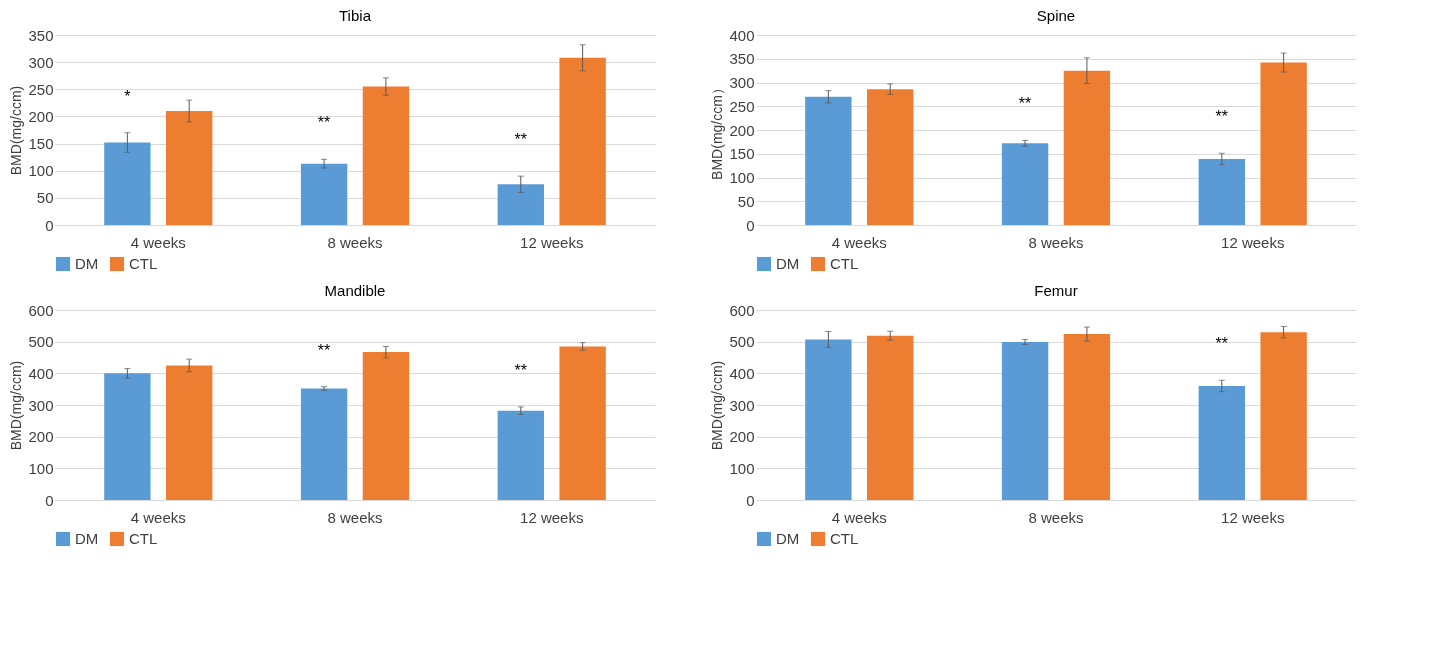 This screenshot has height=645, width=1430. What do you see at coordinates (1056, 15) in the screenshot?
I see `chart-title: Spine` at bounding box center [1056, 15].